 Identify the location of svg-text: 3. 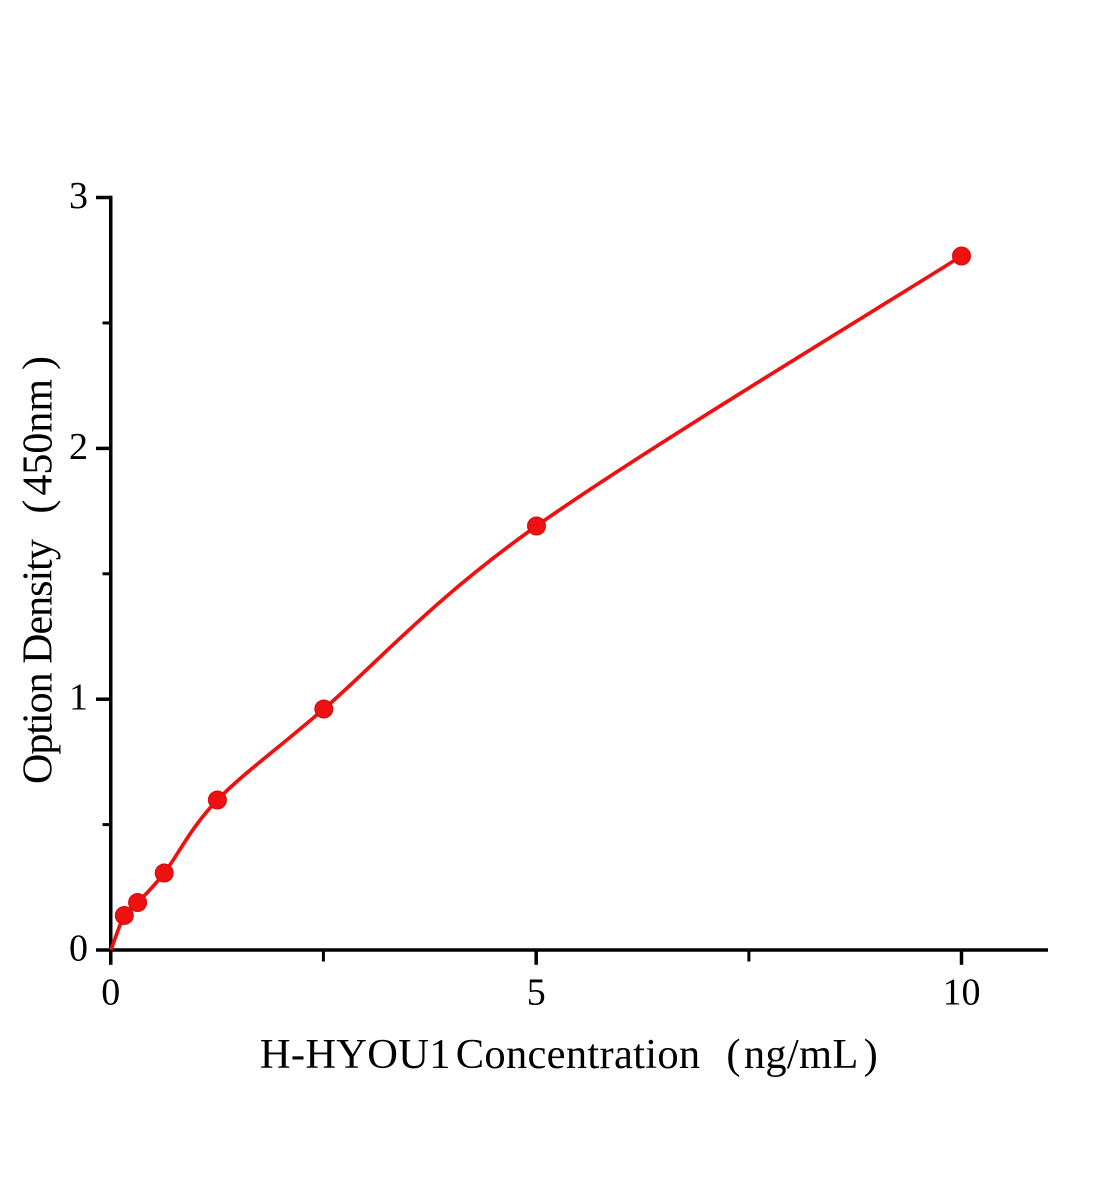
(78, 196).